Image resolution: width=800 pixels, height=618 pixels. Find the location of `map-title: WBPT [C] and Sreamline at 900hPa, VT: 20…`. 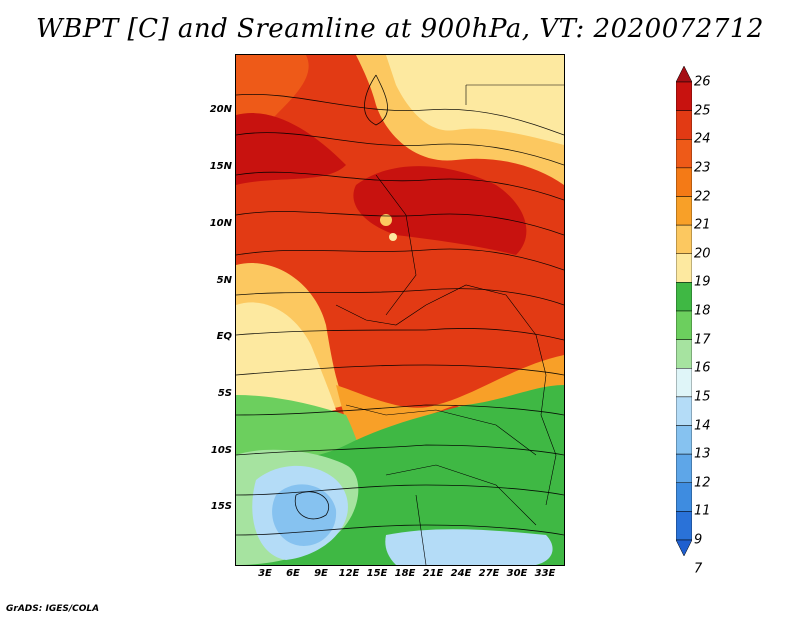

map-title: WBPT [C] and Sreamline at 900hPa, VT: 20… is located at coordinates (400, 29).